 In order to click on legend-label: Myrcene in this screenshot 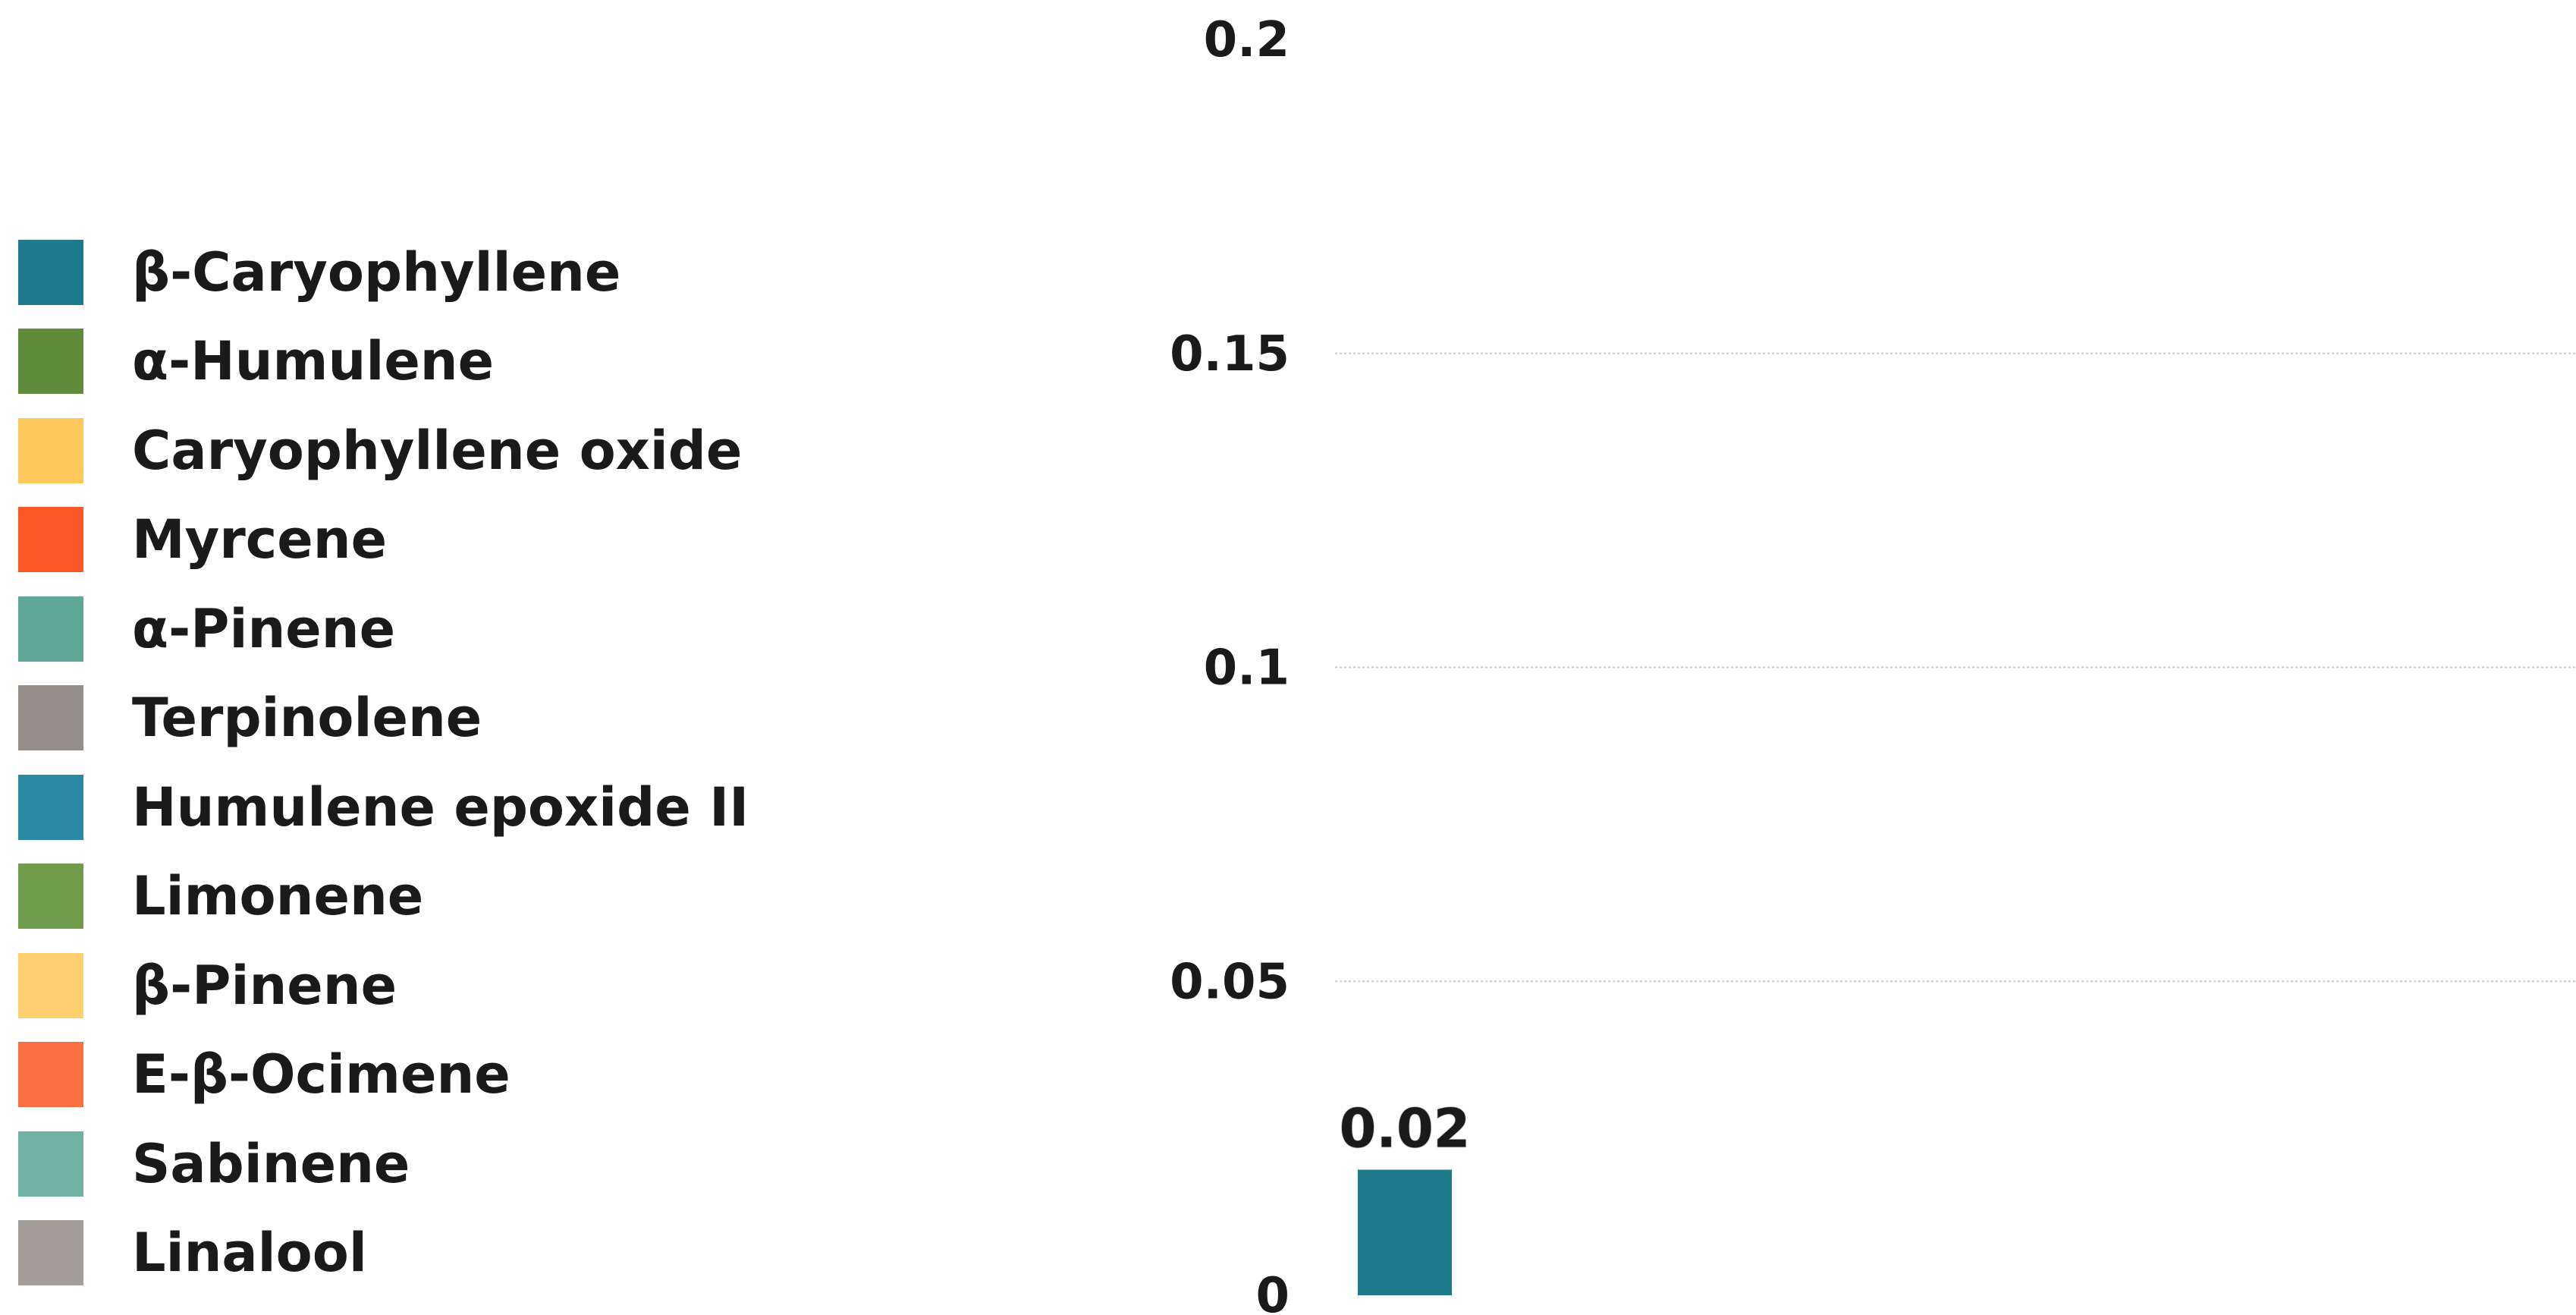, I will do `click(260, 539)`.